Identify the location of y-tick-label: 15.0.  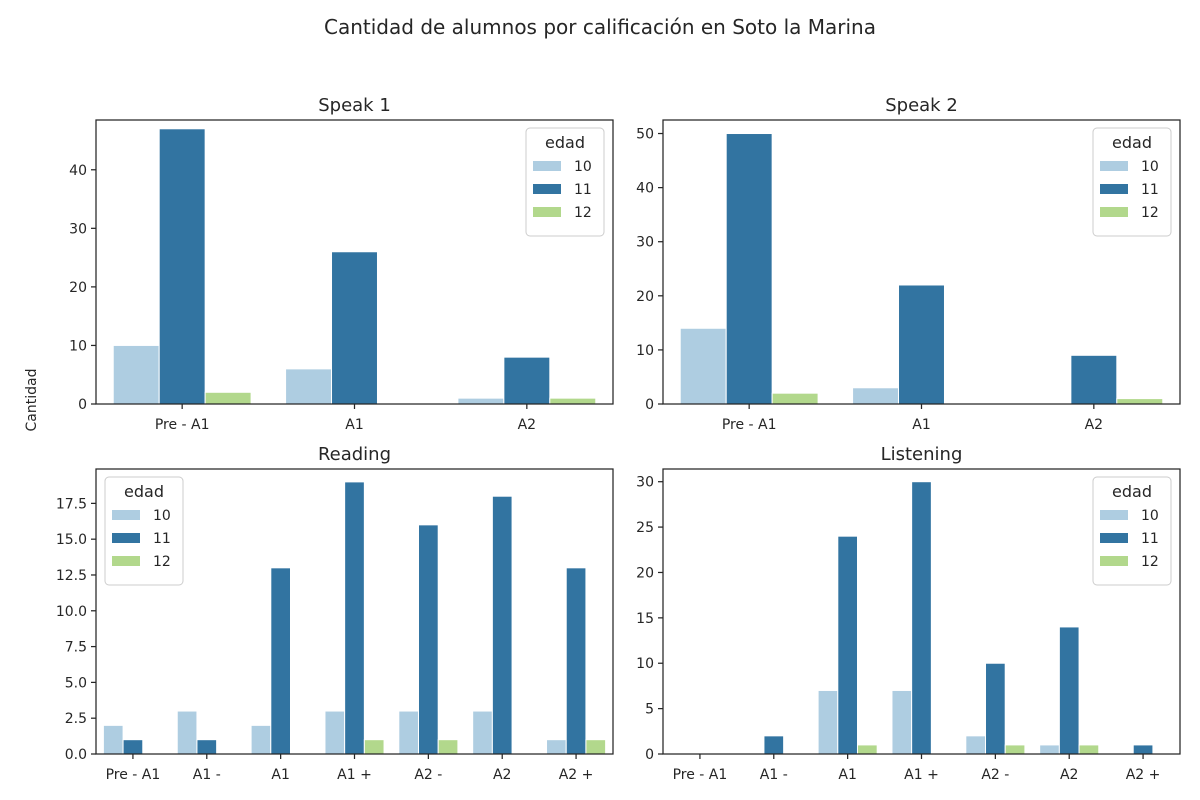
(71, 540).